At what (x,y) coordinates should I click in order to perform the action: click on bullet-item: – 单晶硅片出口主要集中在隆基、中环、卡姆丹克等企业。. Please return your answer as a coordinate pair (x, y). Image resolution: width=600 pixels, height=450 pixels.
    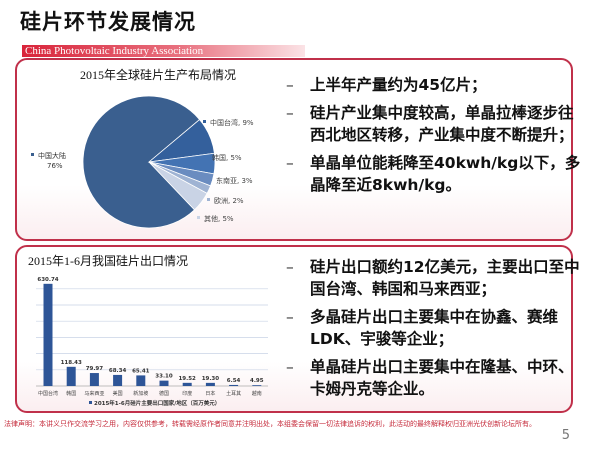
    Looking at the image, I should click on (430, 378).